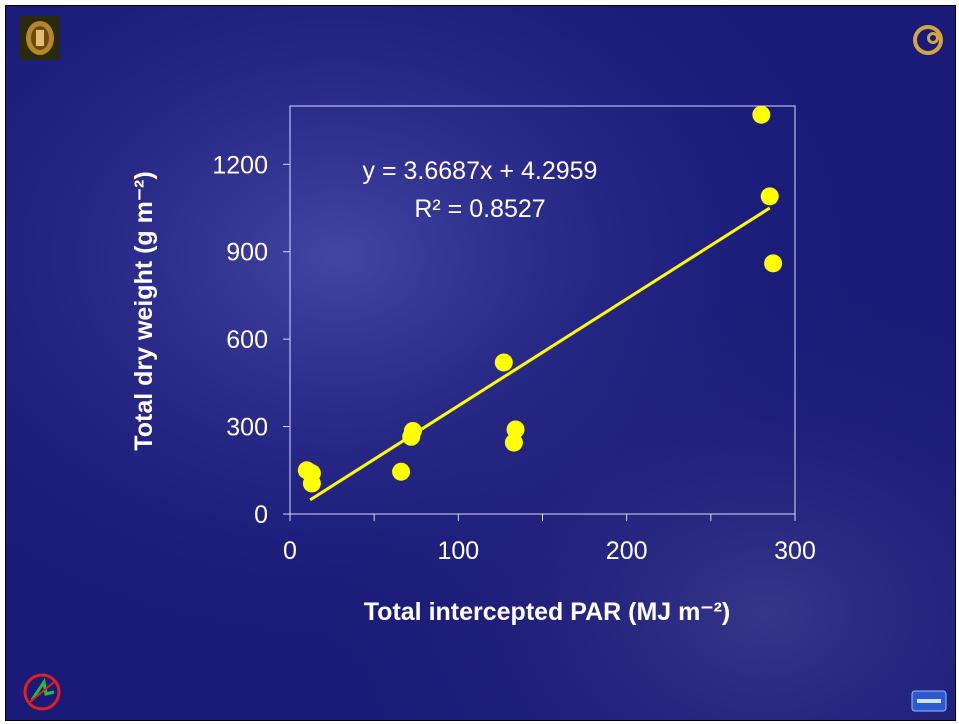 The height and width of the screenshot is (724, 959). Describe the element at coordinates (247, 428) in the screenshot. I see `y-tick-label: 300` at that location.